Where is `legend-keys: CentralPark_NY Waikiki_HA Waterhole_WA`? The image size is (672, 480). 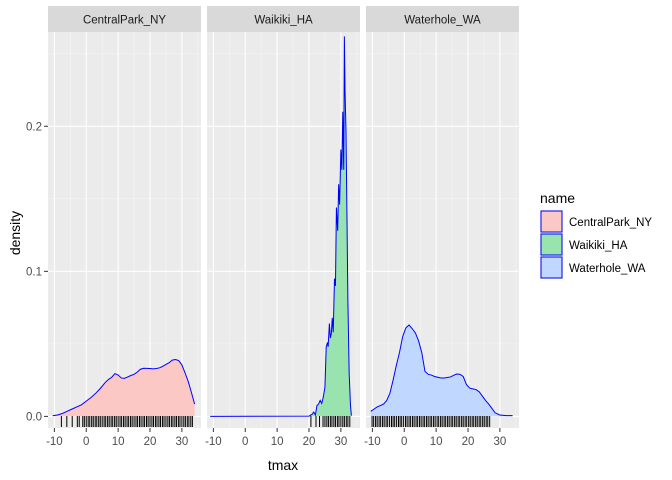
legend-keys: CentralPark_NY Waikiki_HA Waterhole_WA is located at coordinates (596, 244).